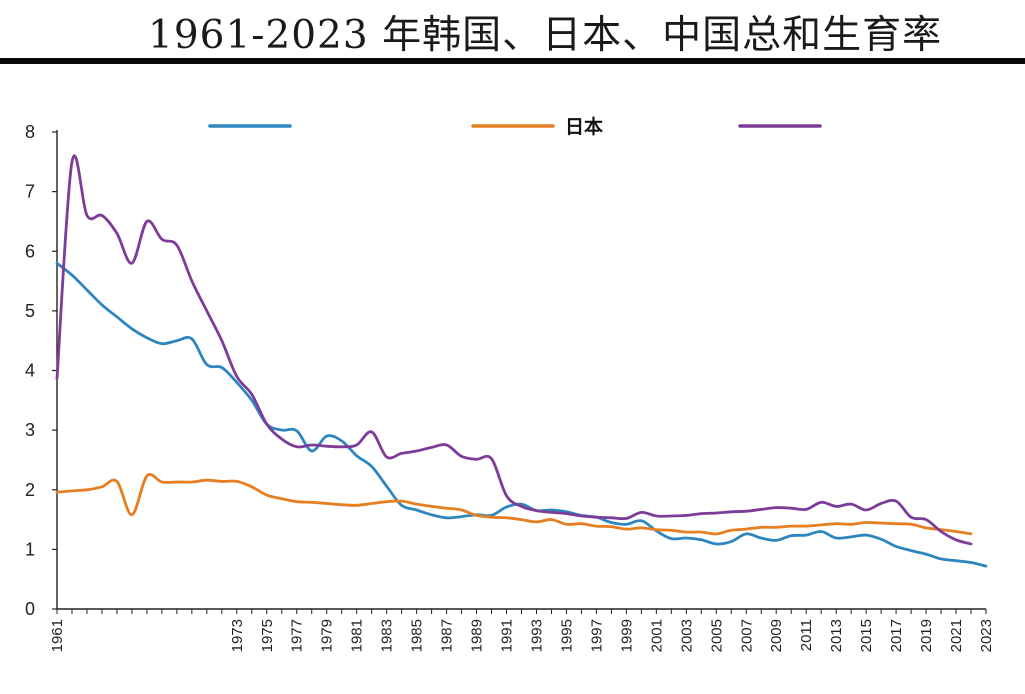  What do you see at coordinates (545, 35) in the screenshot?
I see `page-title: 1961-2023 年韩国、日本、中国总和生育率` at bounding box center [545, 35].